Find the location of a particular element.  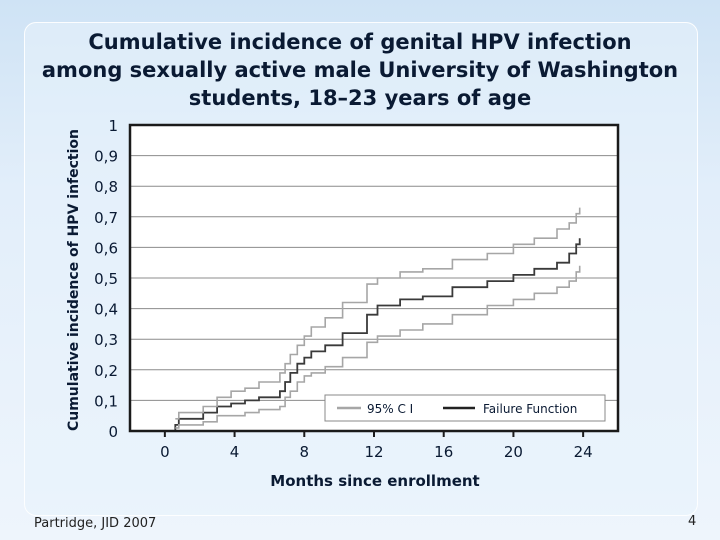

x-axis-label: Months since enrollment is located at coordinates (375, 481).